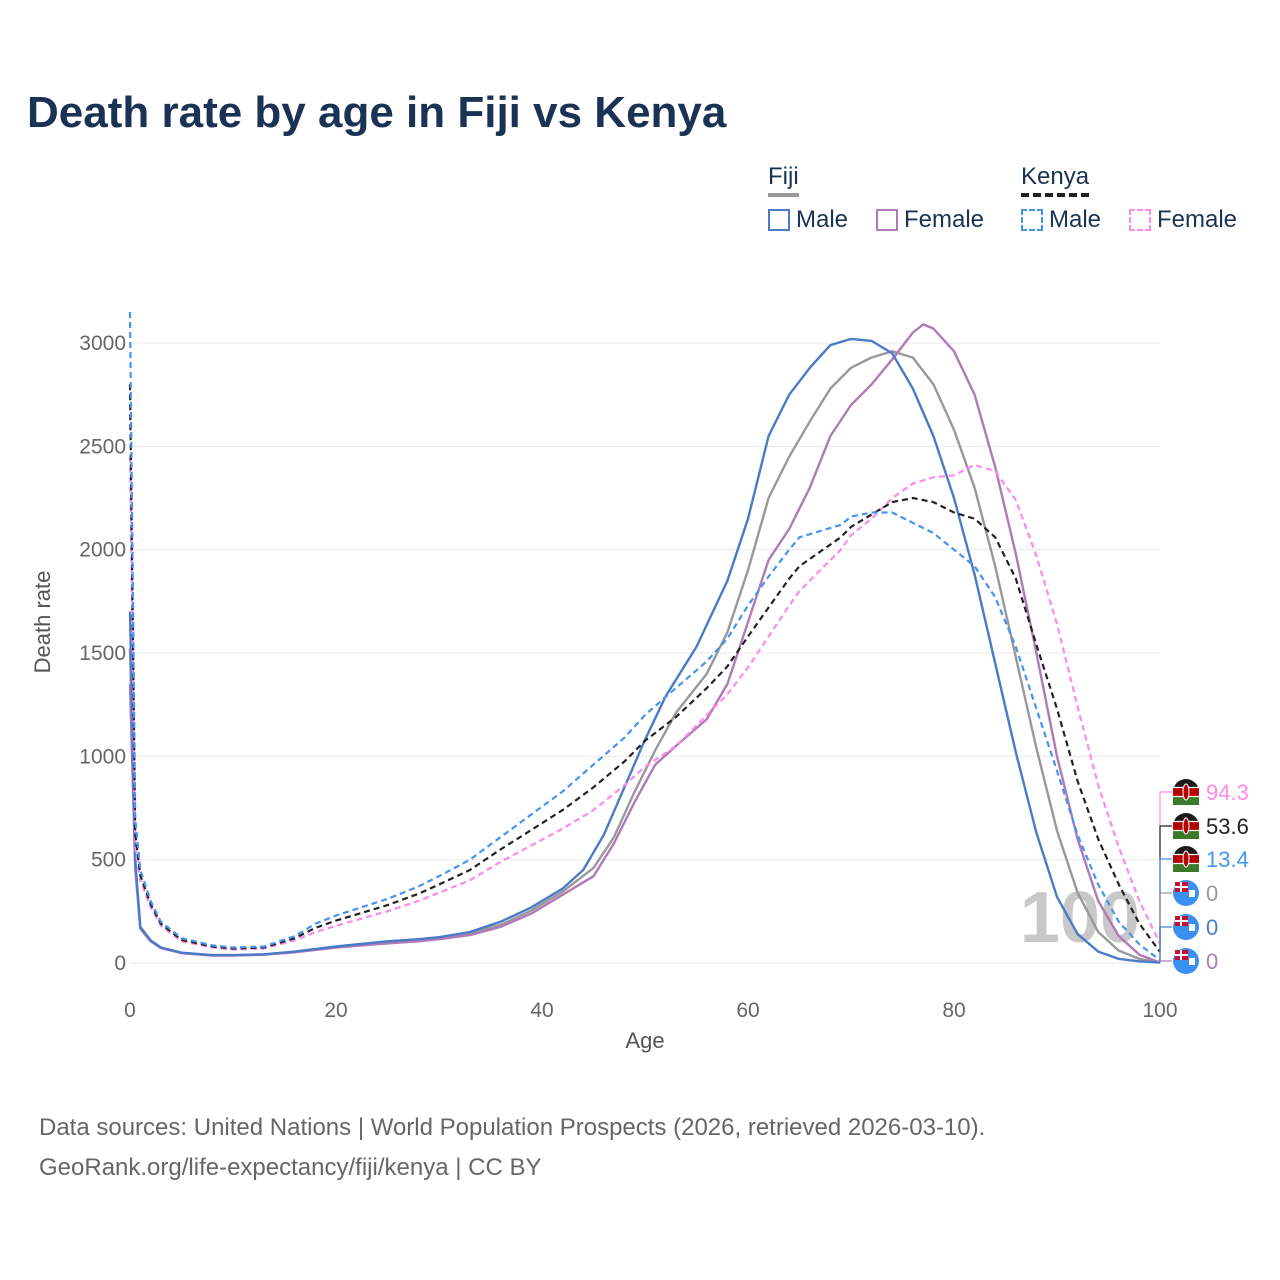 The height and width of the screenshot is (1280, 1280). Describe the element at coordinates (1212, 893) in the screenshot. I see `end-label-fiji-total: 0` at that location.